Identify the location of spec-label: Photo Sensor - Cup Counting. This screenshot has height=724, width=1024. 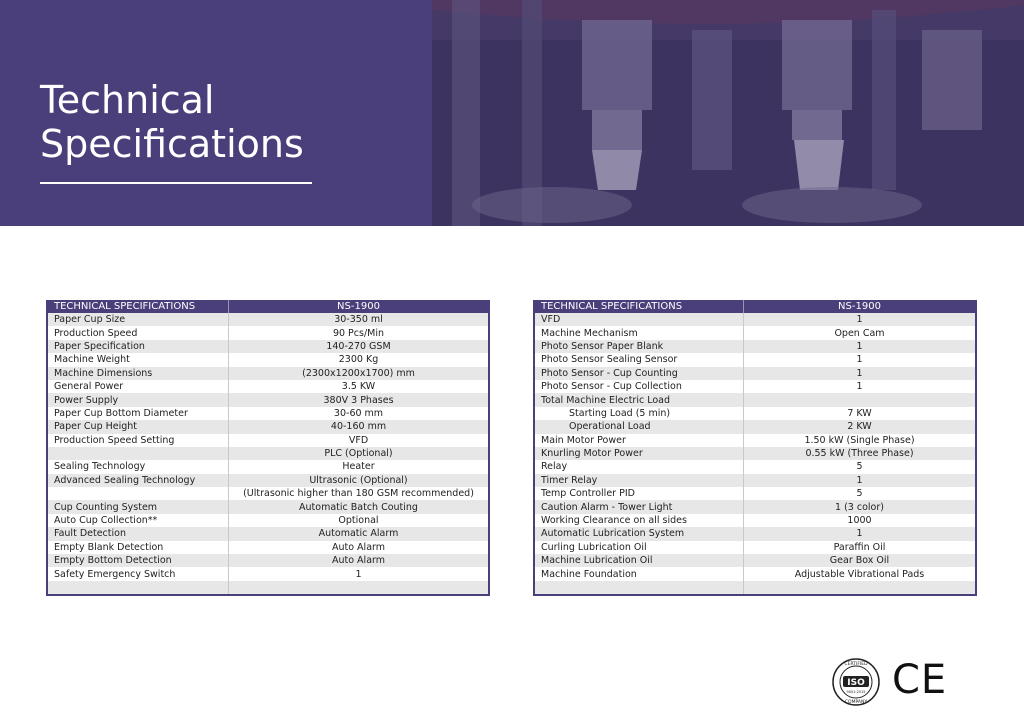
(639, 373).